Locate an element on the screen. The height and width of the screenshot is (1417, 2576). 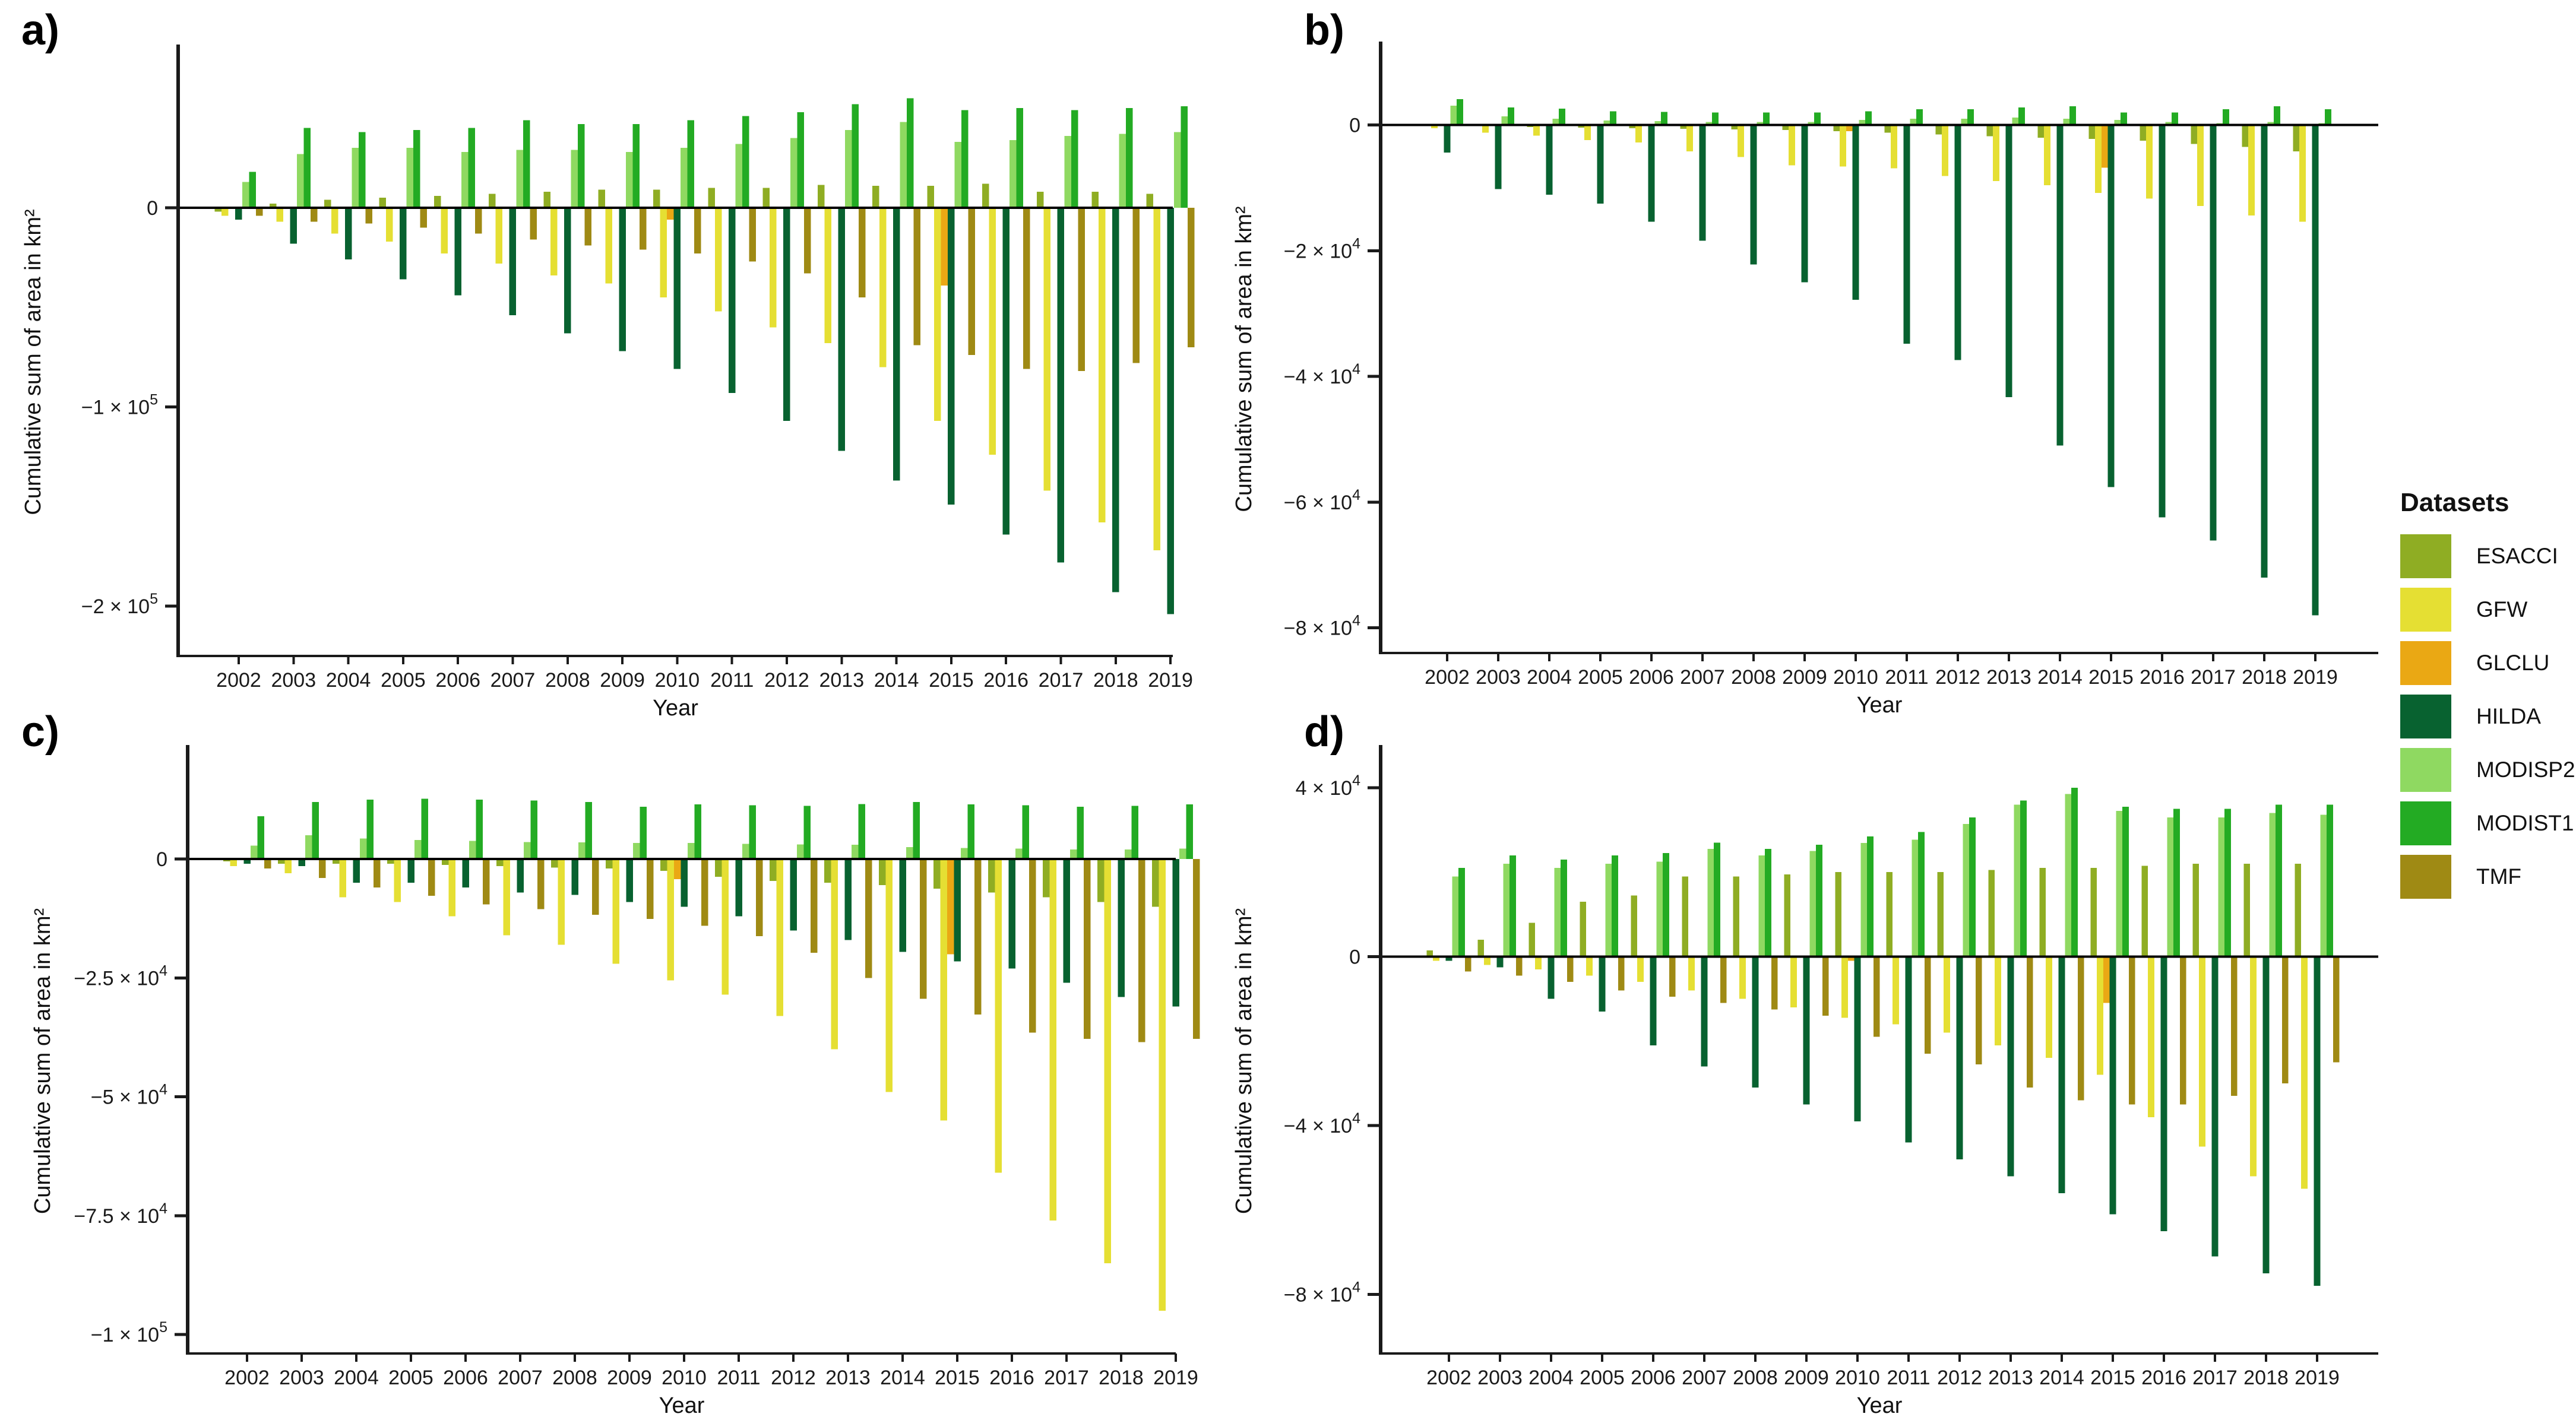
bar-TMF-2017 is located at coordinates (1081, 289).